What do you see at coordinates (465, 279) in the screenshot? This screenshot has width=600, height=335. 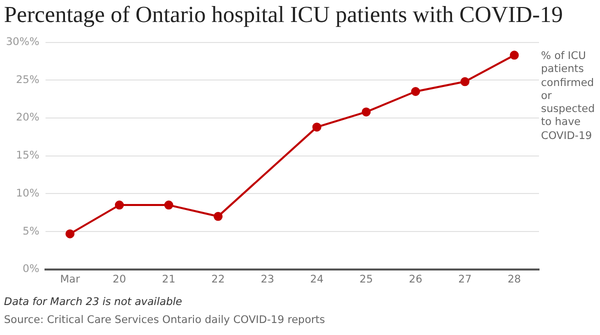 I see `x-tick-label: 27` at bounding box center [465, 279].